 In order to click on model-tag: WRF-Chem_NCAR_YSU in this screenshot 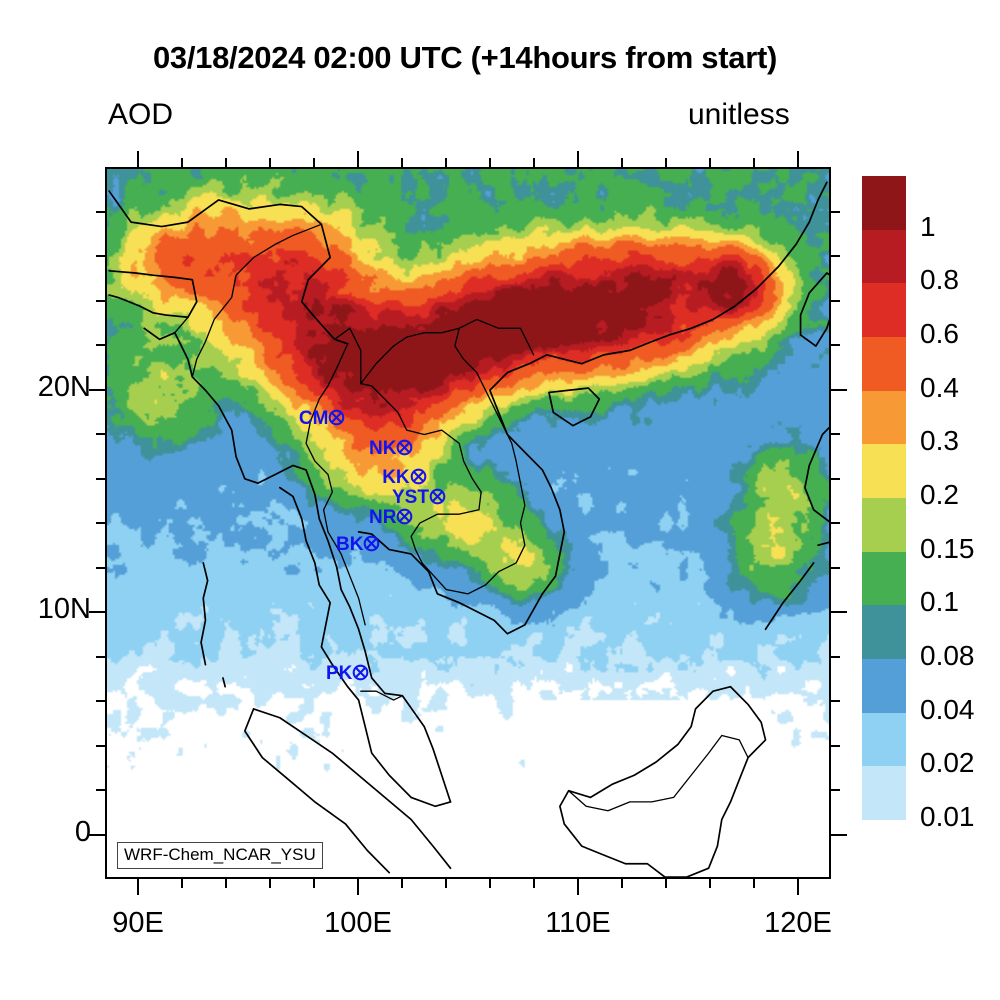, I will do `click(220, 855)`.